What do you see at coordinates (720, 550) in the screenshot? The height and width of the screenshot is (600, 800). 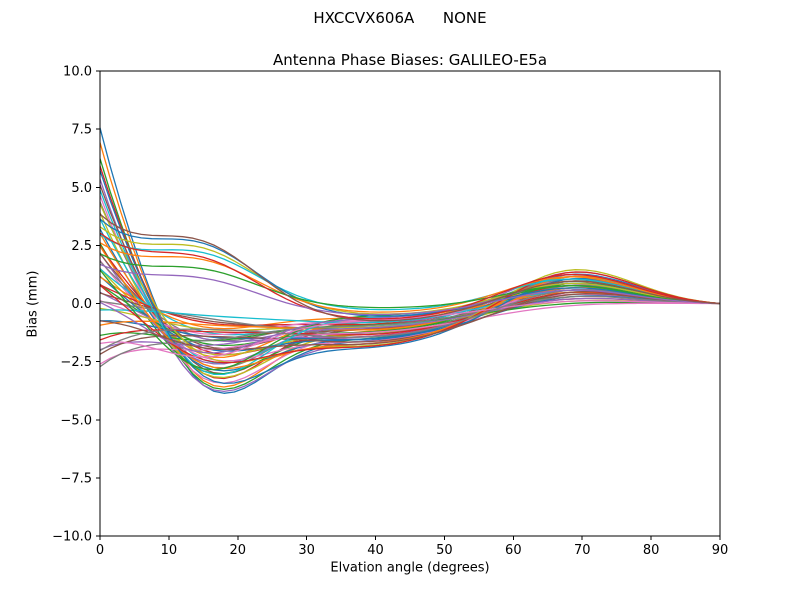 I see `x-tick-label: 90` at bounding box center [720, 550].